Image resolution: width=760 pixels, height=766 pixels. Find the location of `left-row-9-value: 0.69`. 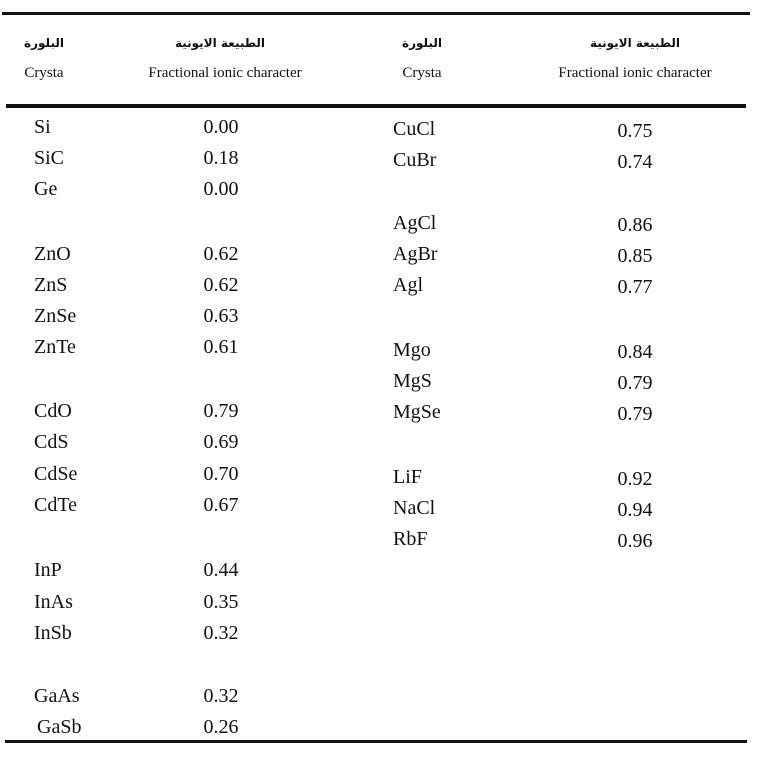

left-row-9-value: 0.69 is located at coordinates (221, 442).